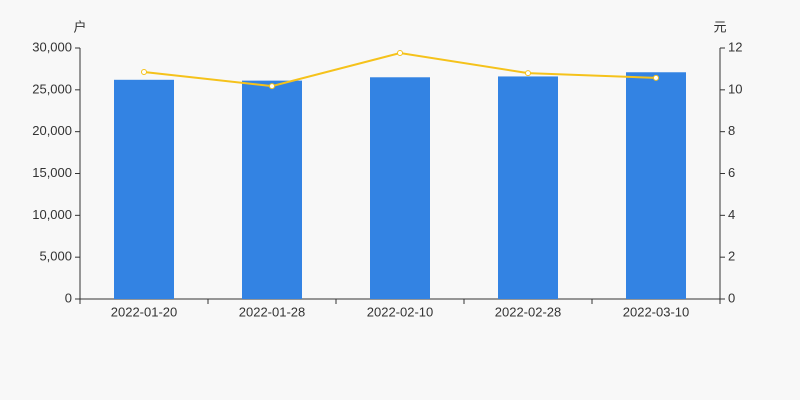 This screenshot has width=800, height=400. I want to click on y-tick-label: 15,000, so click(52, 172).